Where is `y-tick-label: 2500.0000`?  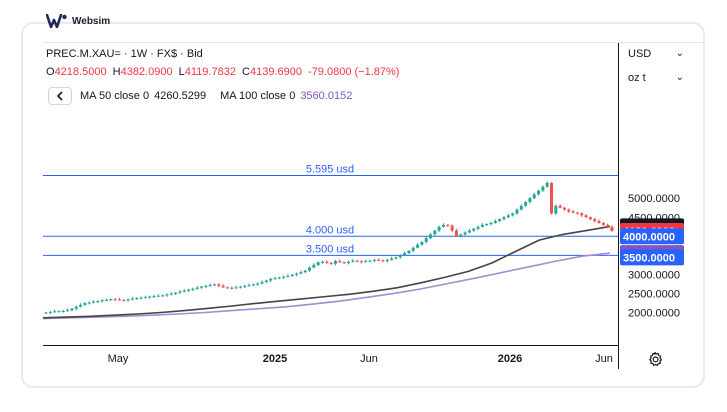
y-tick-label: 2500.0000 is located at coordinates (654, 294).